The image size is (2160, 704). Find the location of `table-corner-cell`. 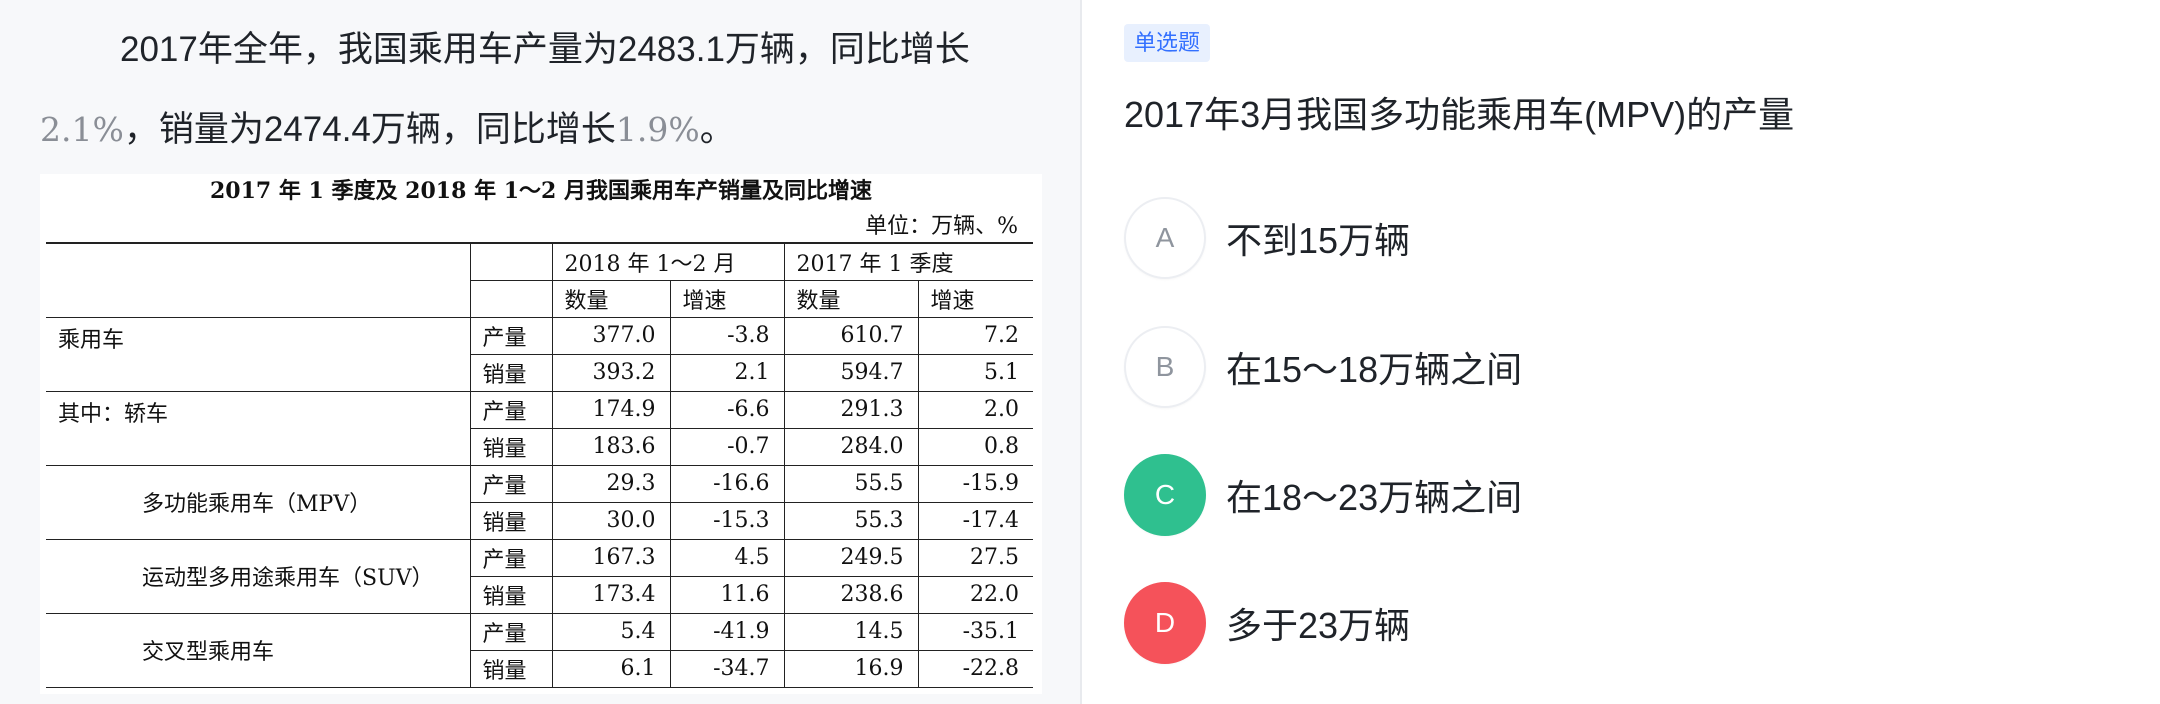

table-corner-cell is located at coordinates (258, 280).